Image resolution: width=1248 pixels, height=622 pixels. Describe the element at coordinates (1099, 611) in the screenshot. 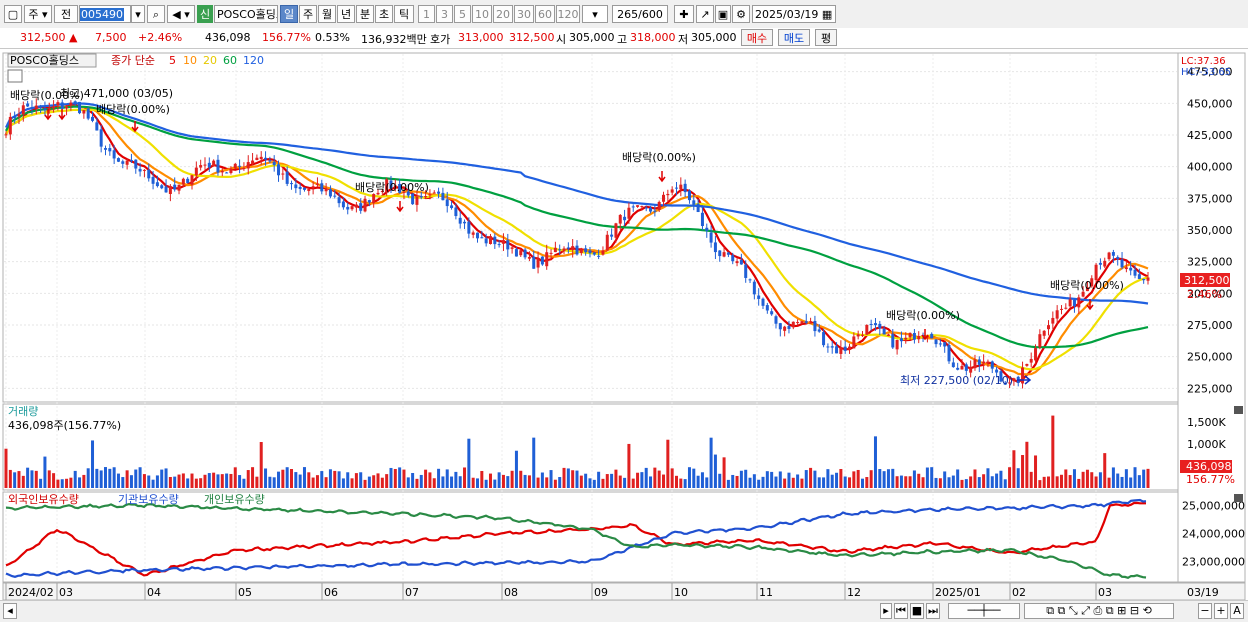

I see `view-tools-icon: ⧉ ⧉ ⤡ ⤢ ⎙ ⧉ ⊞ ⊟ ⟲` at that location.